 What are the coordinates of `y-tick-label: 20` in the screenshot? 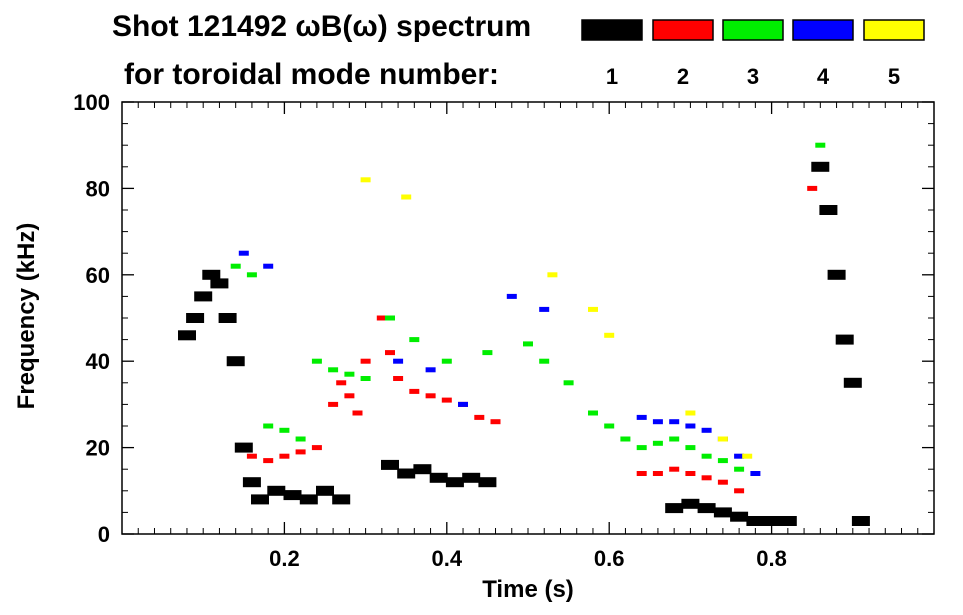 It's located at (98, 448).